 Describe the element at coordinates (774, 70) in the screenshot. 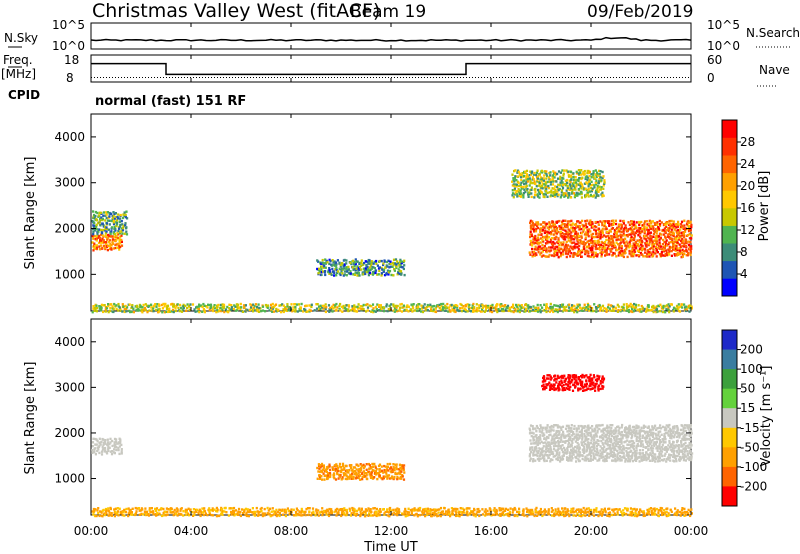

I see `nave-label: Nave` at that location.